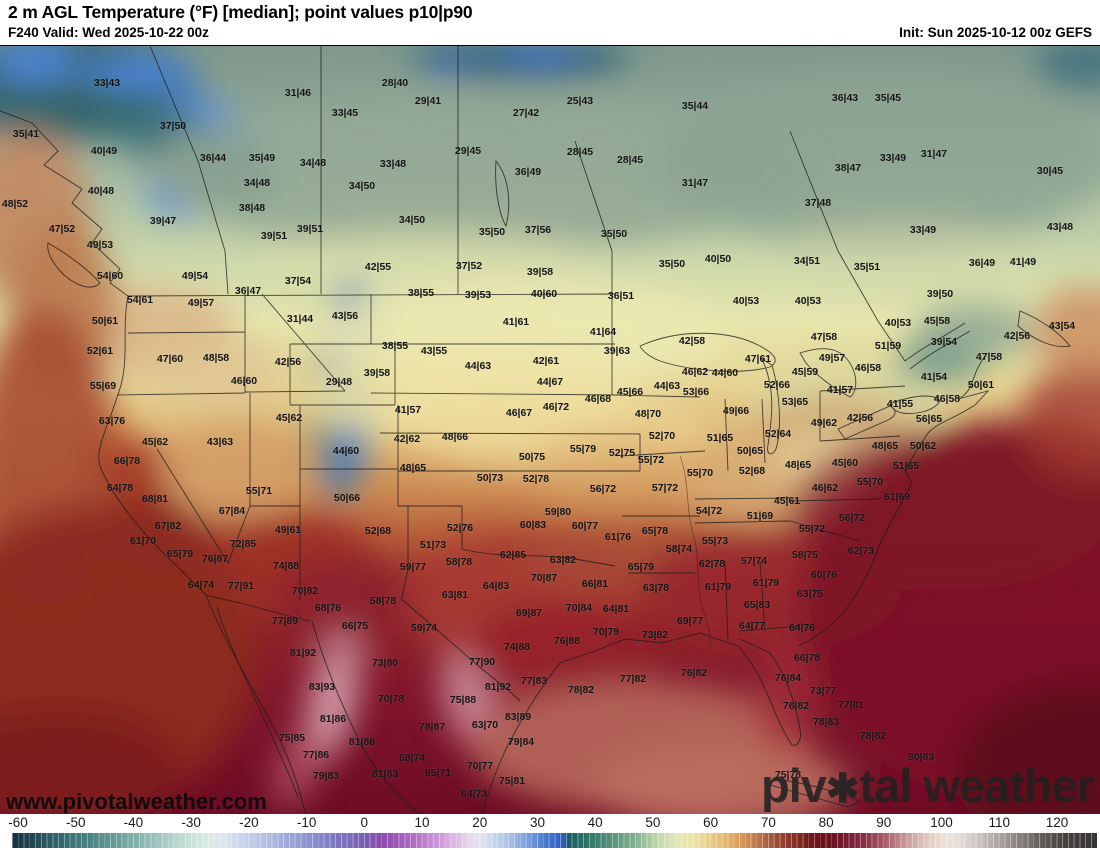  Describe the element at coordinates (516, 321) in the screenshot. I see `point-value: 41|61` at that location.